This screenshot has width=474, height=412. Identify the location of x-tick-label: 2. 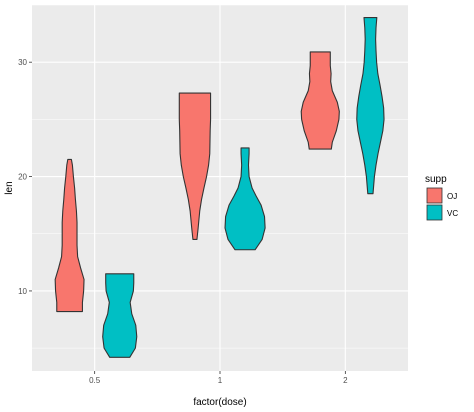
(345, 380).